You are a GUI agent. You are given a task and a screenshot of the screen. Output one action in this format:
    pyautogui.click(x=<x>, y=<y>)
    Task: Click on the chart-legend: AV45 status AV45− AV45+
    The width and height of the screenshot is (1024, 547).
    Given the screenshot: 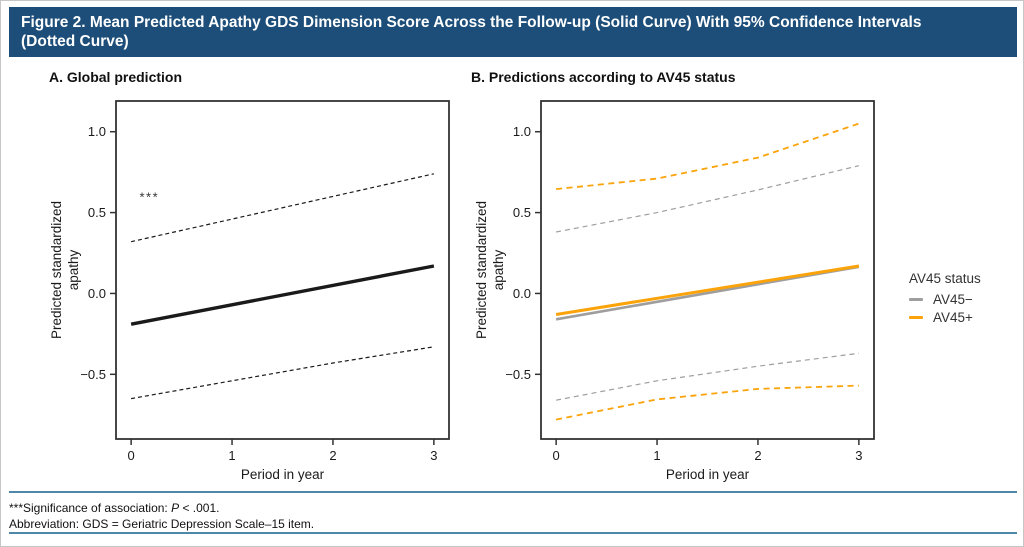 What is the action you would take?
    pyautogui.click(x=945, y=298)
    